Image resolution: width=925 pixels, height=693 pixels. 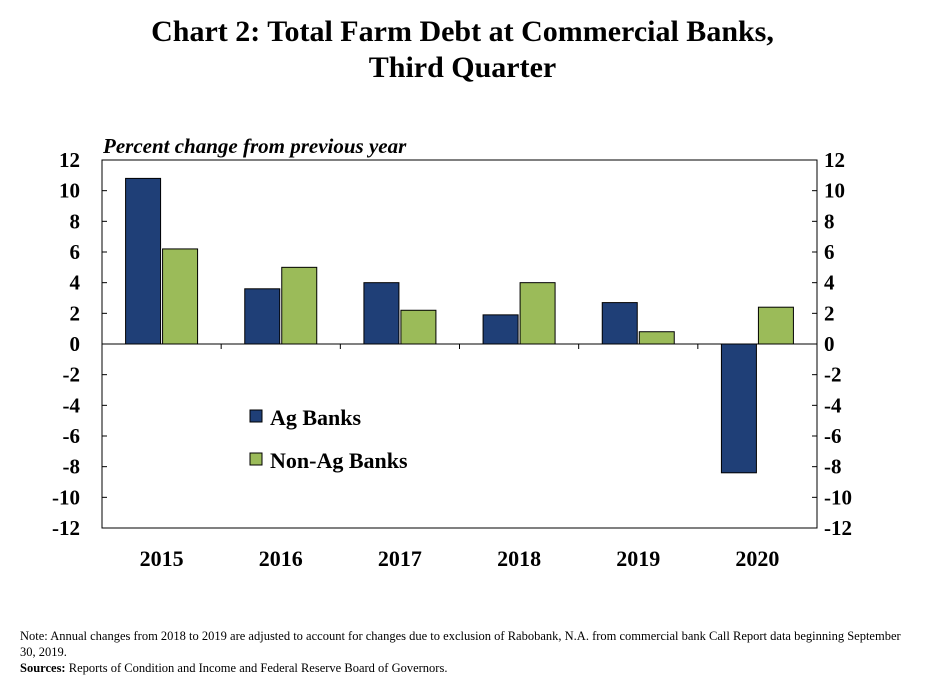 I want to click on y-tick-label-right: 12, so click(x=834, y=160).